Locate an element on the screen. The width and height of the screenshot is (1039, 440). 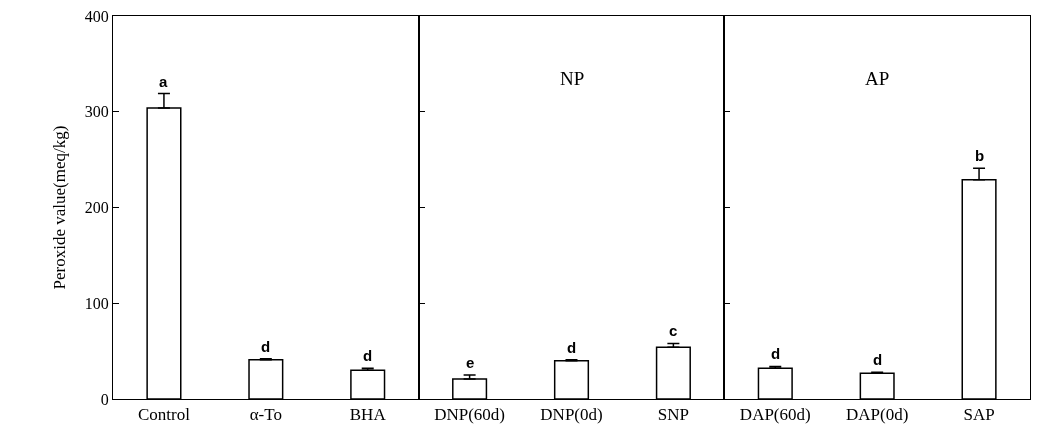
data-label: a is located at coordinates (163, 81).